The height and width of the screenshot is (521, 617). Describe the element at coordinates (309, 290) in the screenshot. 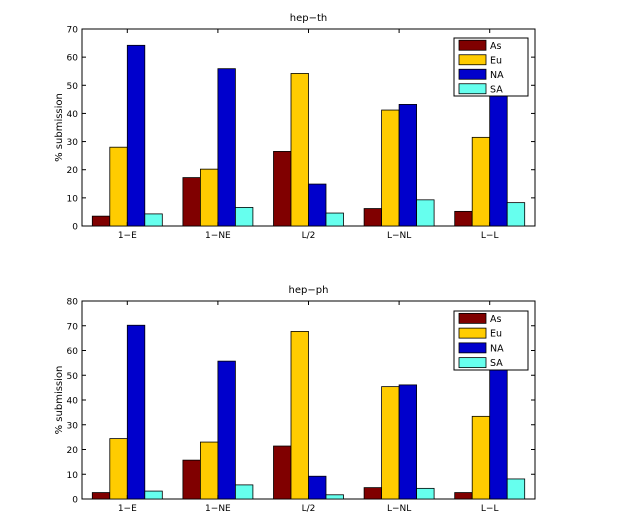

I see `chart-title: hep−ph` at that location.